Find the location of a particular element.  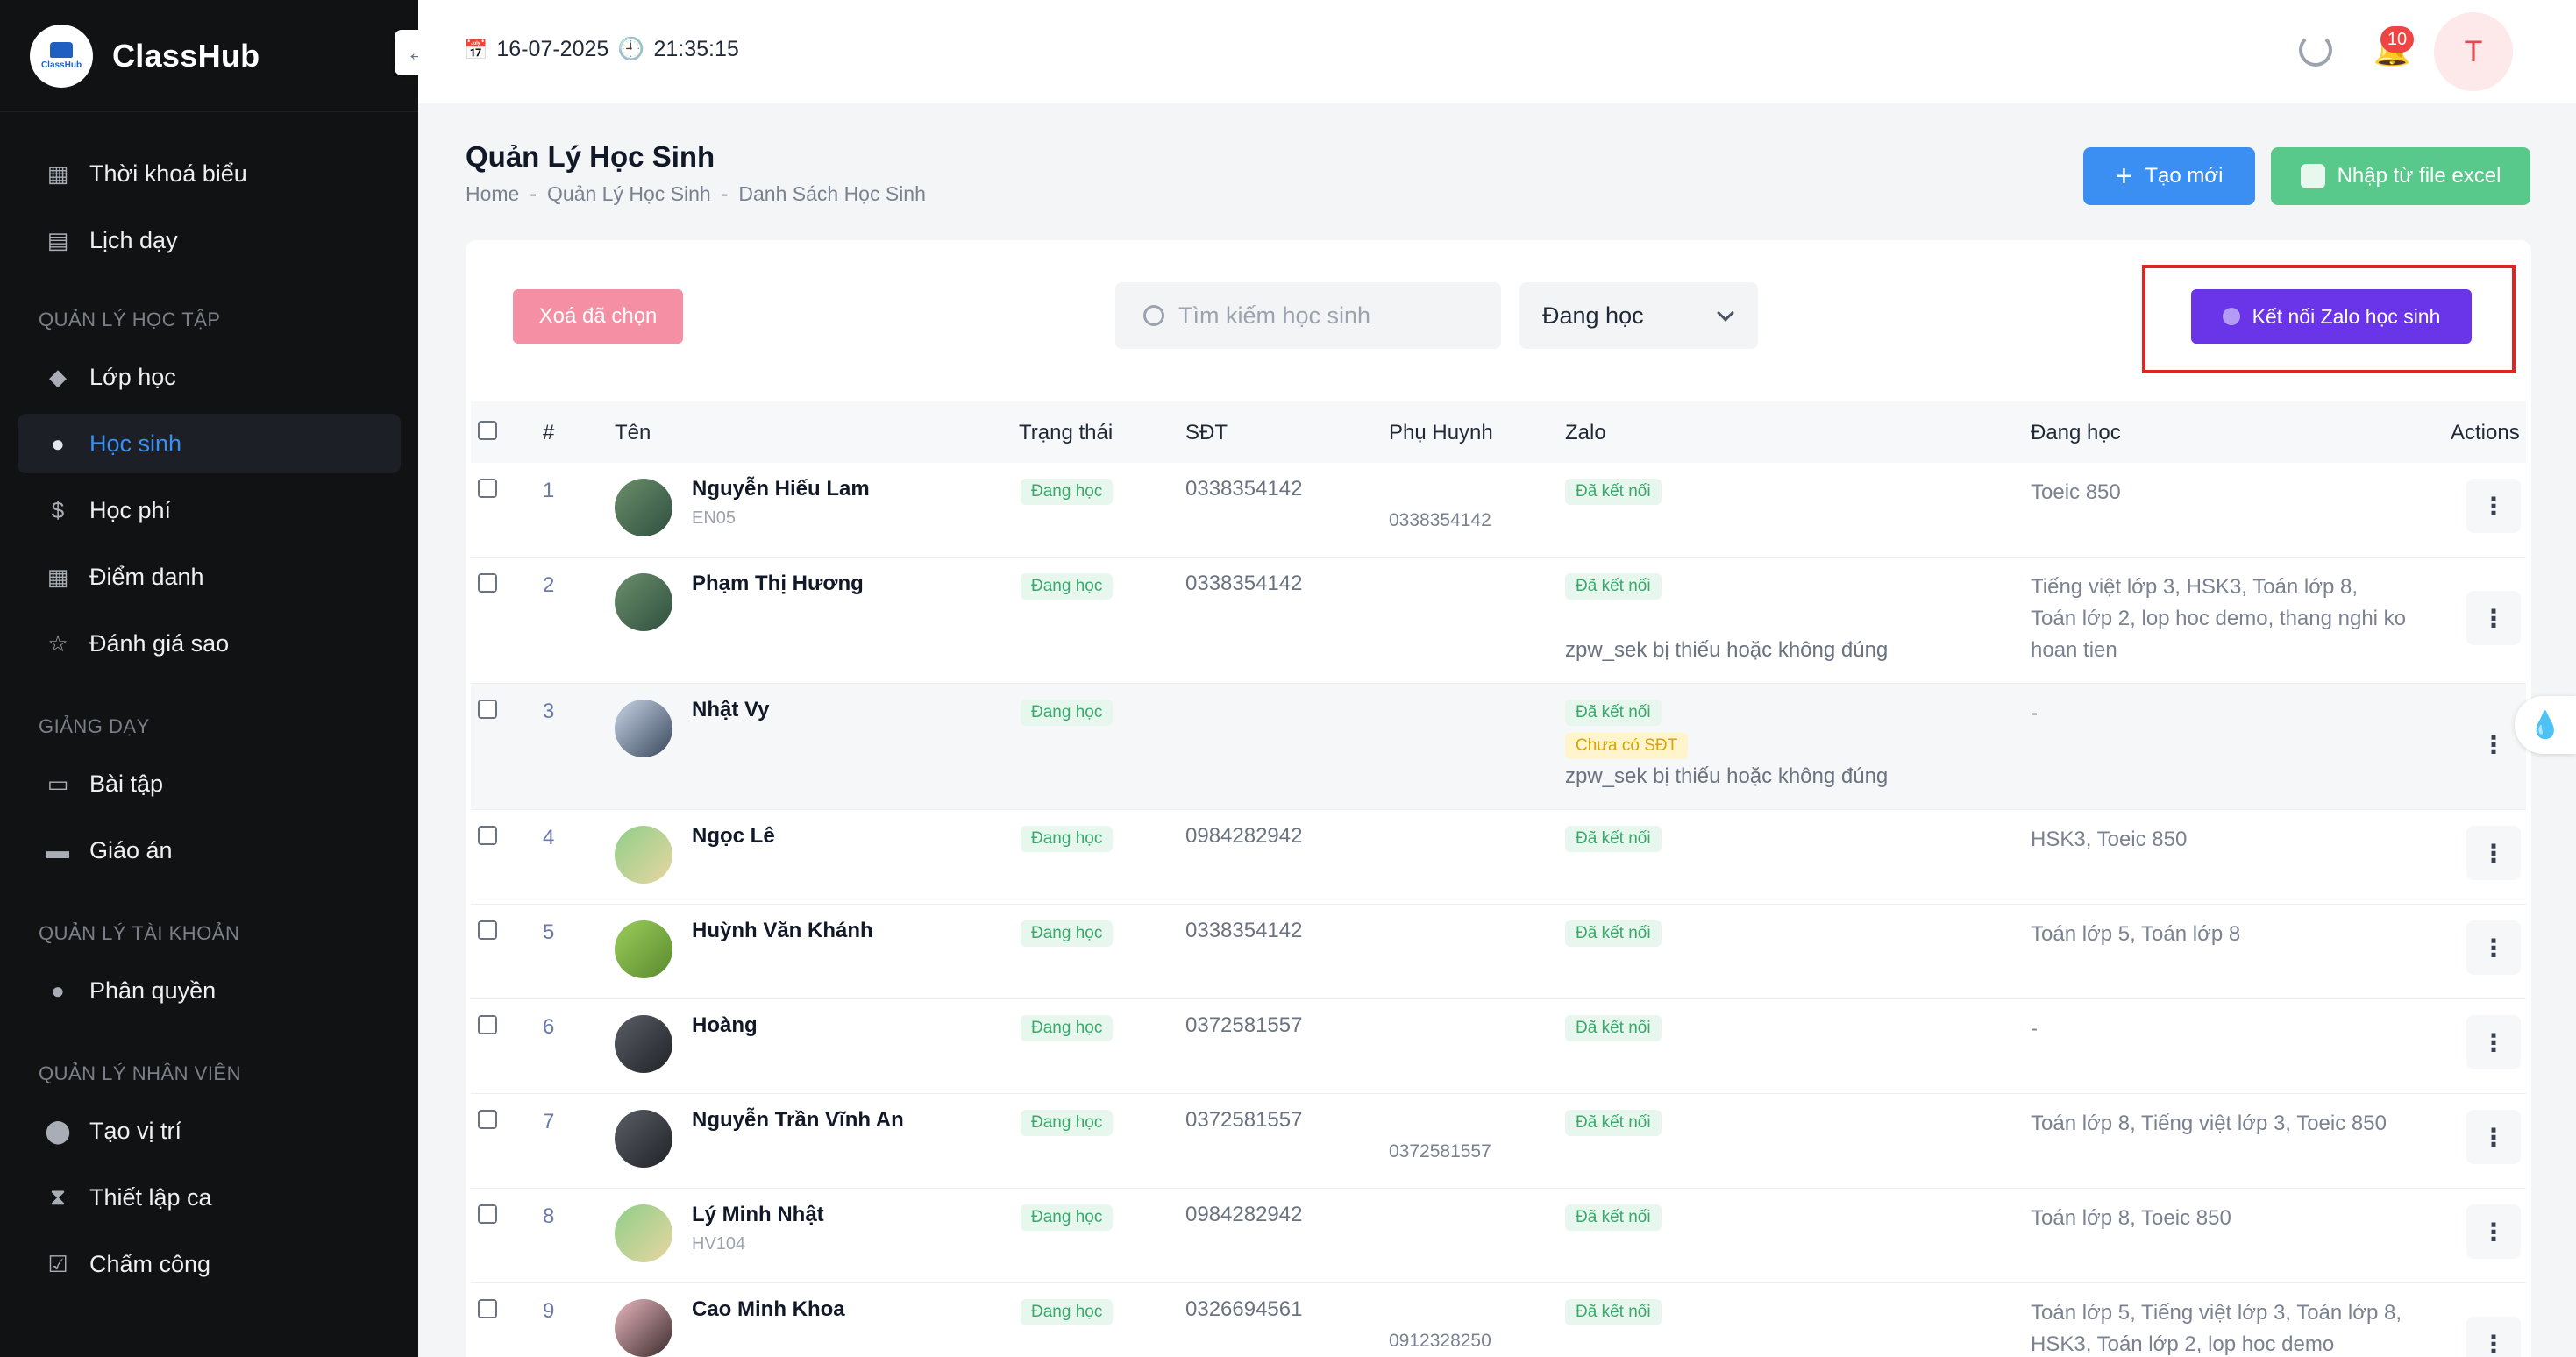

sidebar-item-top-0: ▦ Thời khoá biểu is located at coordinates (209, 173).